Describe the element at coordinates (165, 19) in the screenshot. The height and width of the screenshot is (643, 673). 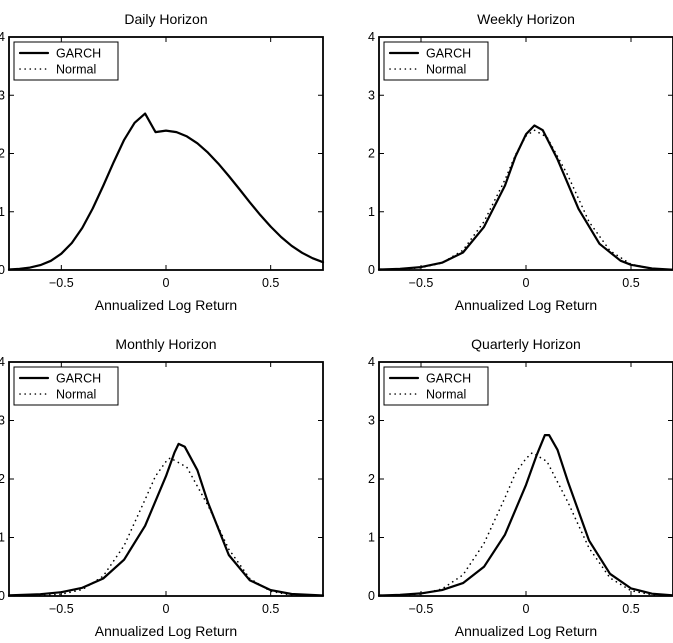
I see `subplot-title: Daily Horizon` at that location.